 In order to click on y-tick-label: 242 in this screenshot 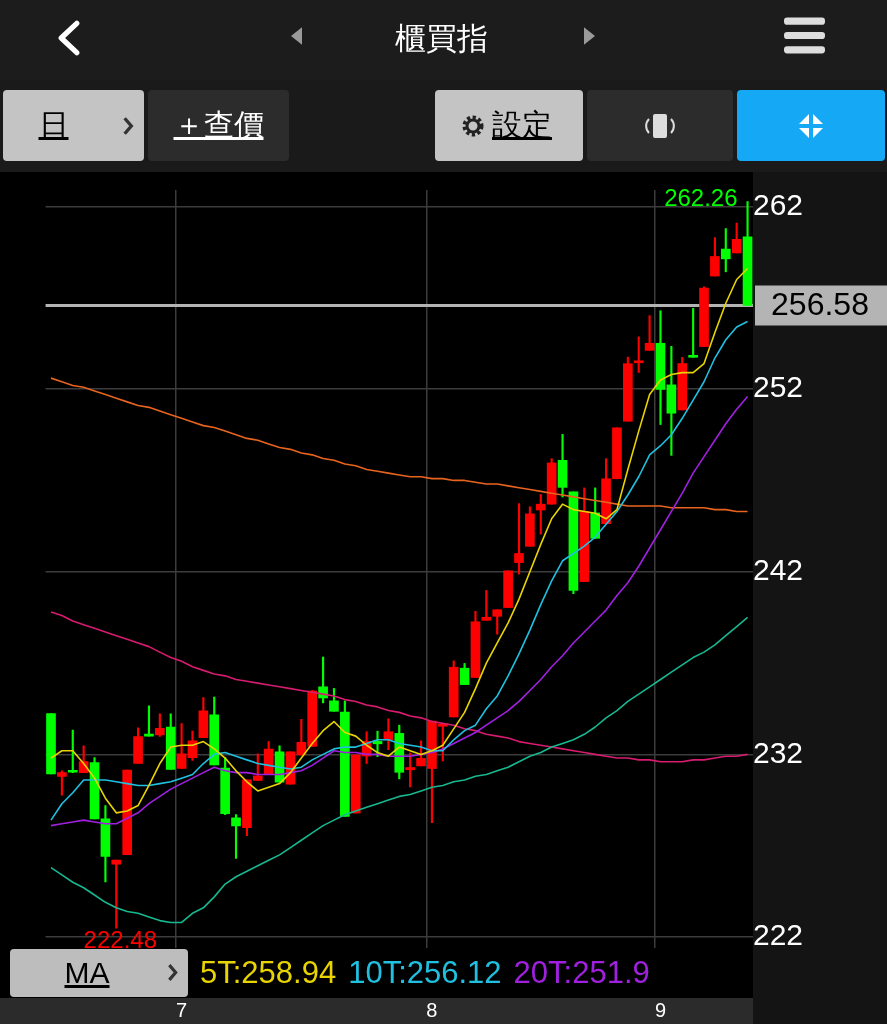, I will do `click(778, 570)`.